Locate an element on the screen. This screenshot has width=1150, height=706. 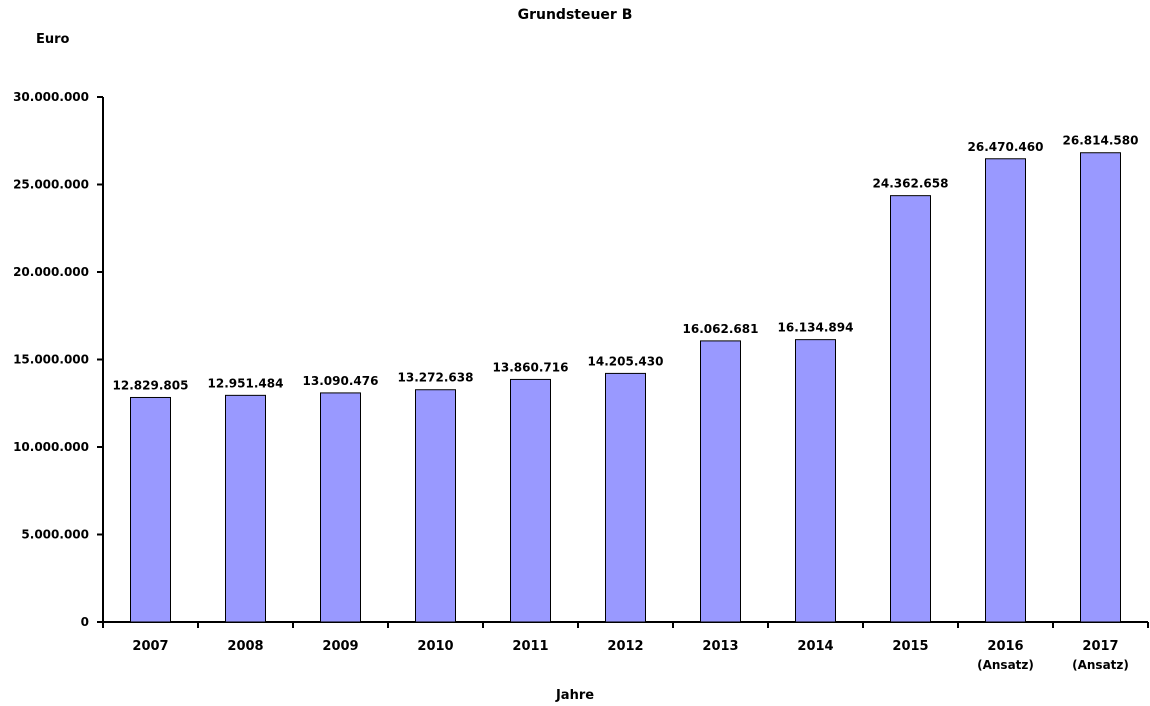
x-tick-label: 2008 is located at coordinates (245, 646).